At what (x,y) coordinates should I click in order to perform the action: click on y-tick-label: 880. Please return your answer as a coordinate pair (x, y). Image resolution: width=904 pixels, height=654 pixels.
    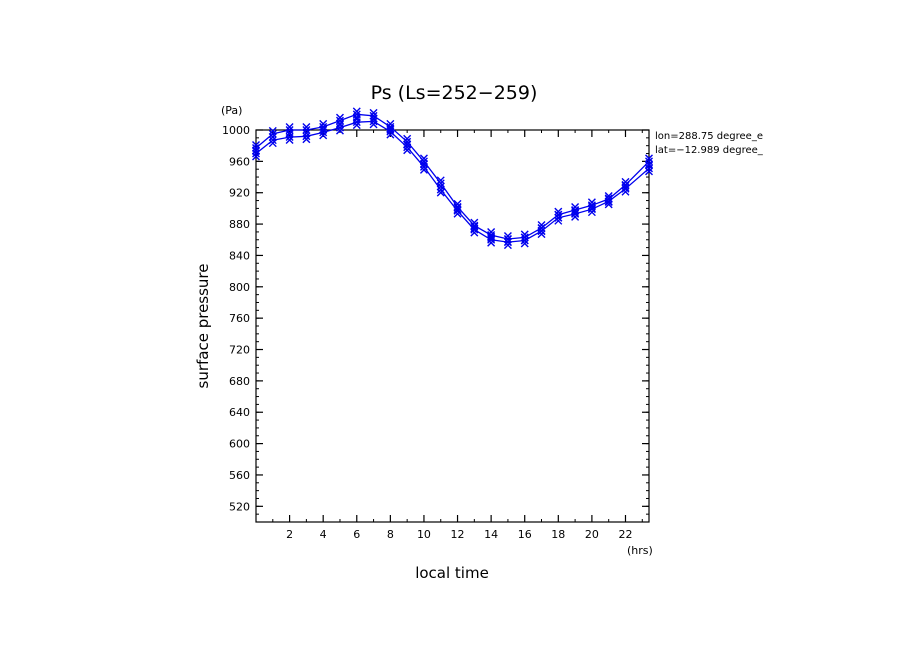
    Looking at the image, I should click on (239, 224).